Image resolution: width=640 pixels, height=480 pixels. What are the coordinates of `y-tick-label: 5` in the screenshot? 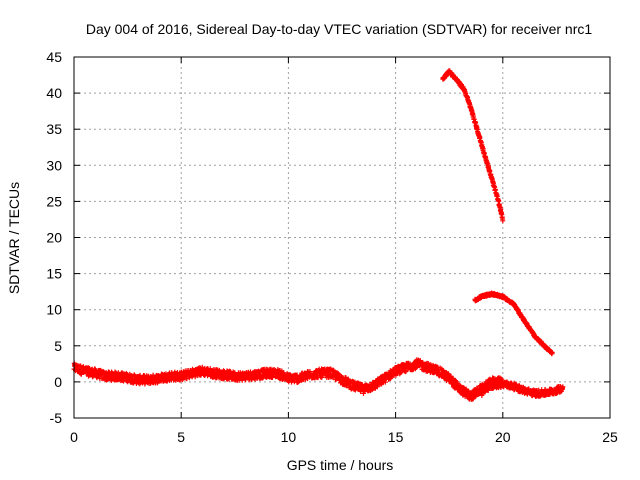 It's located at (58, 346).